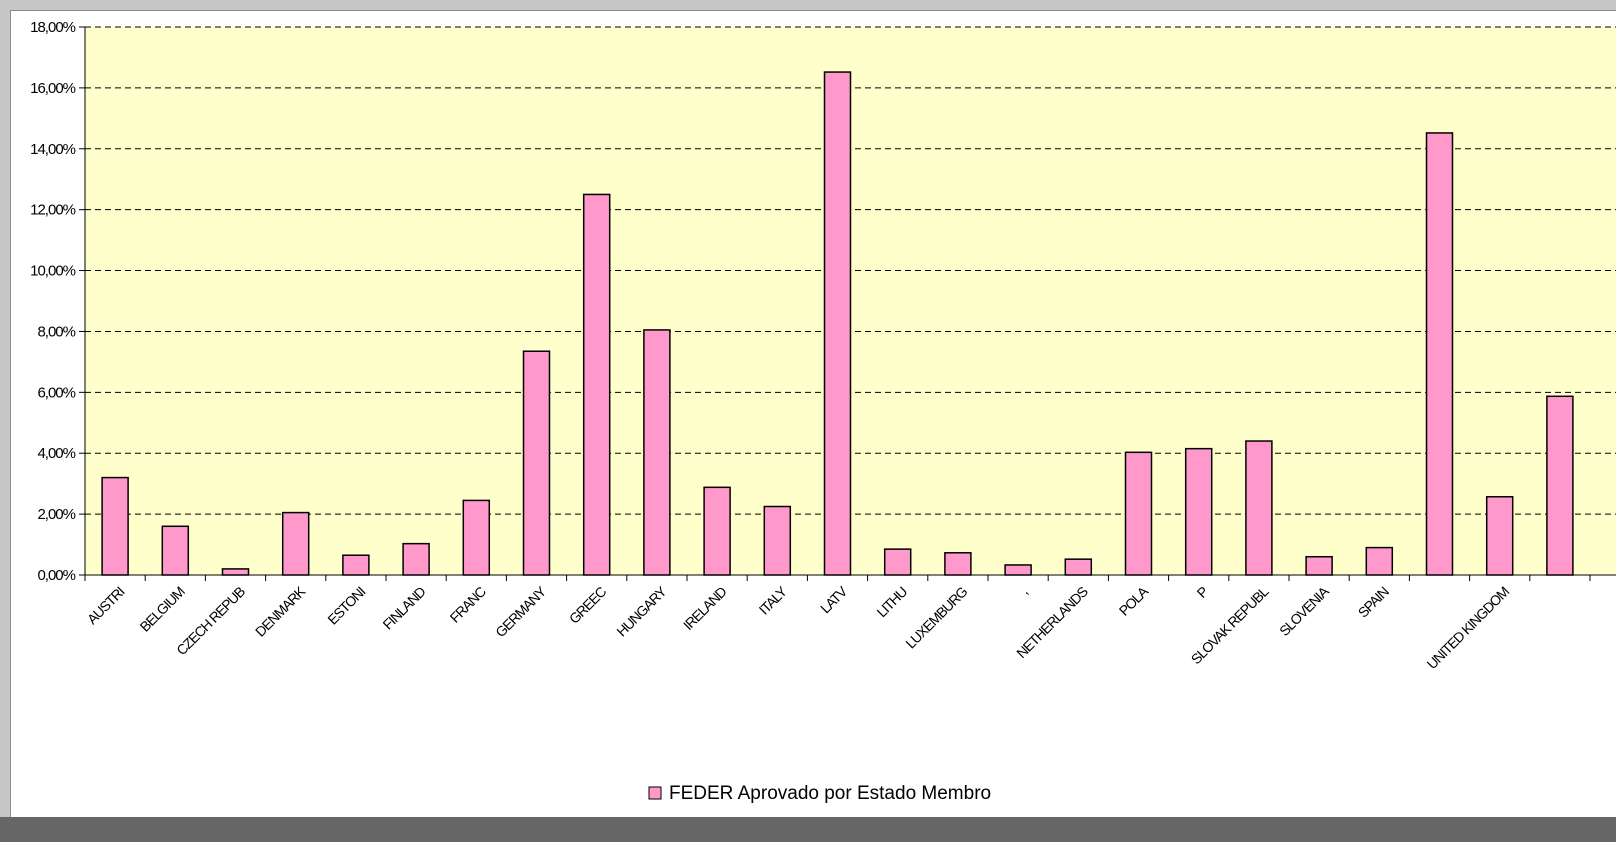 The width and height of the screenshot is (1616, 842). I want to click on x-tick-label: ESTONI, so click(346, 606).